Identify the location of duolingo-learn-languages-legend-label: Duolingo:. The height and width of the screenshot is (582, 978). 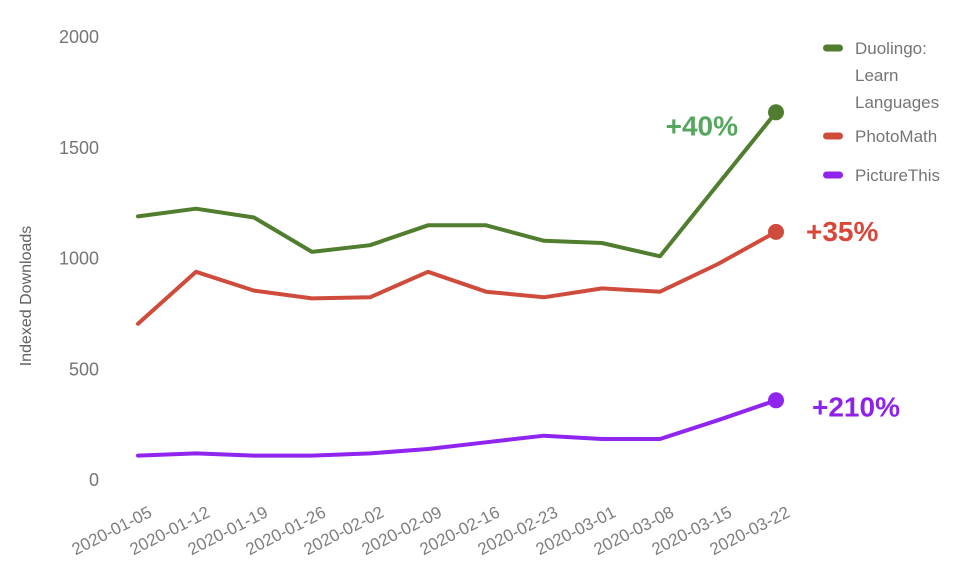
(891, 48).